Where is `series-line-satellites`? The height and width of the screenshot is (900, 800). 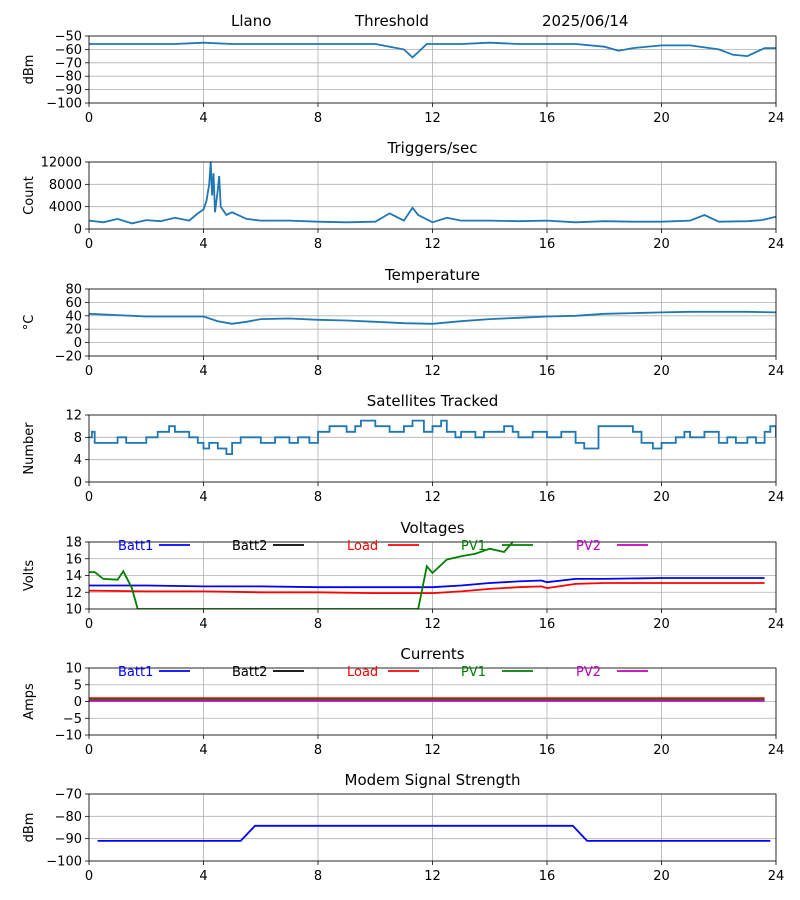 series-line-satellites is located at coordinates (432, 437).